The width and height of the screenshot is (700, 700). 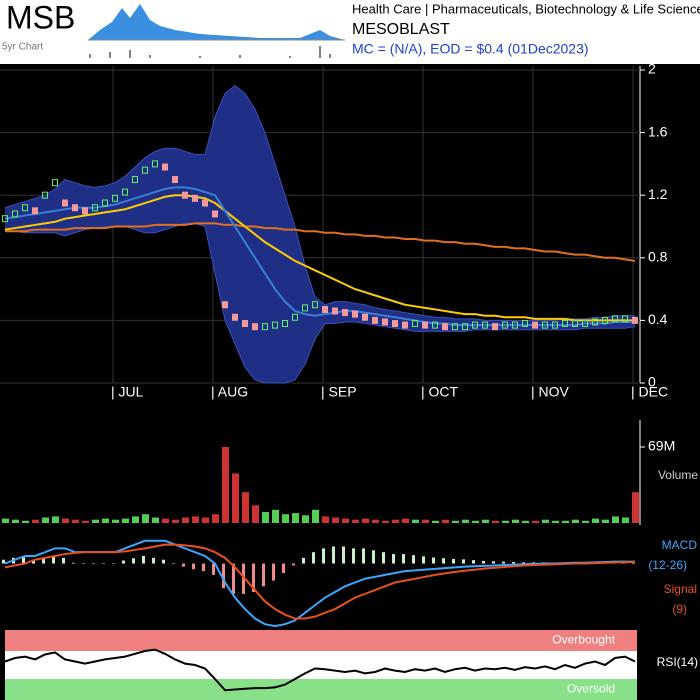 I want to click on legend-params: (12-26), so click(x=667, y=565).